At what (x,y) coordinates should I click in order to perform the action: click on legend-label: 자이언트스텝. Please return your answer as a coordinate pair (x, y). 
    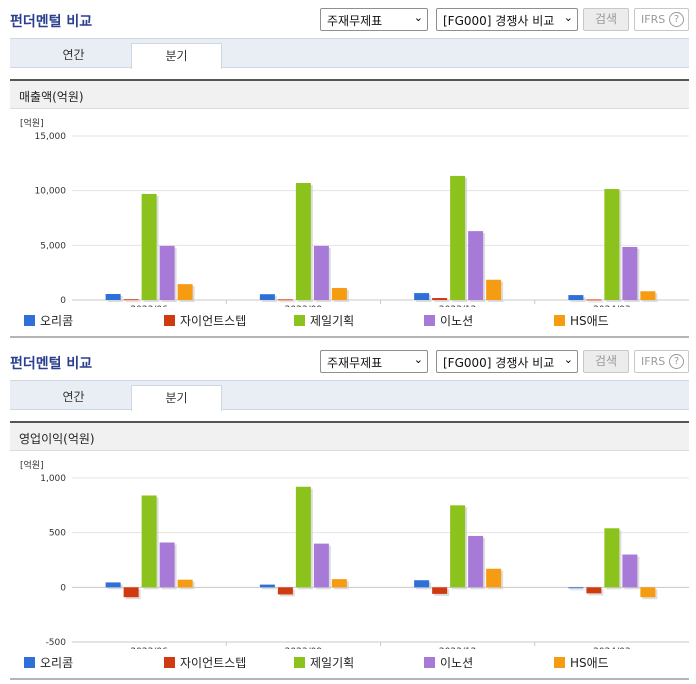
    Looking at the image, I should click on (213, 321).